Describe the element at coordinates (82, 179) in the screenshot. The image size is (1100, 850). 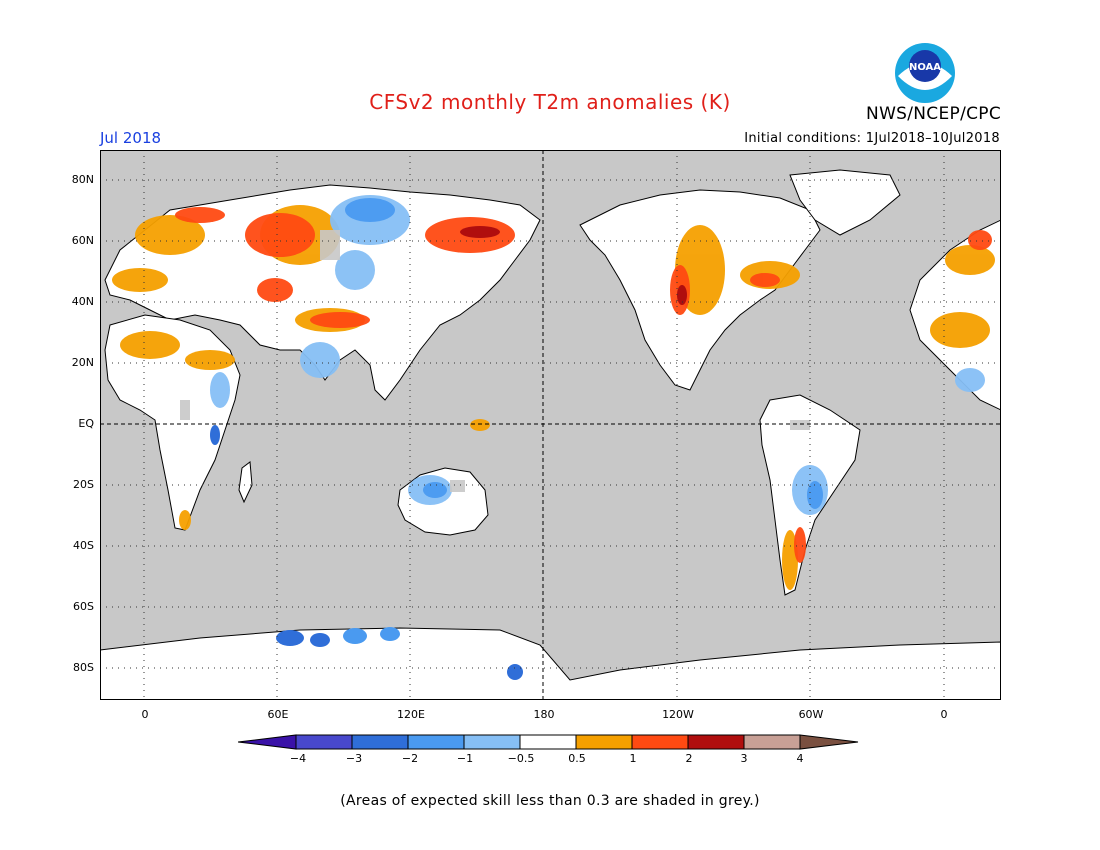
I see `lat-label: 80N` at that location.